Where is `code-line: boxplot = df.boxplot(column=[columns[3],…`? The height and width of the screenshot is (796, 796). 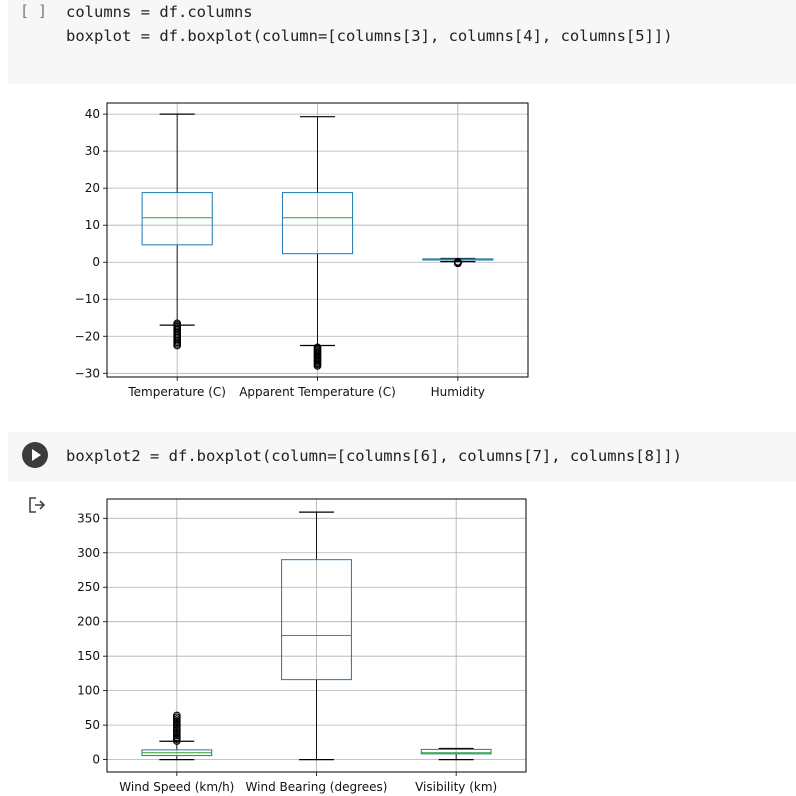
code-line: boxplot = df.boxplot(column=[columns[3],… is located at coordinates (369, 36).